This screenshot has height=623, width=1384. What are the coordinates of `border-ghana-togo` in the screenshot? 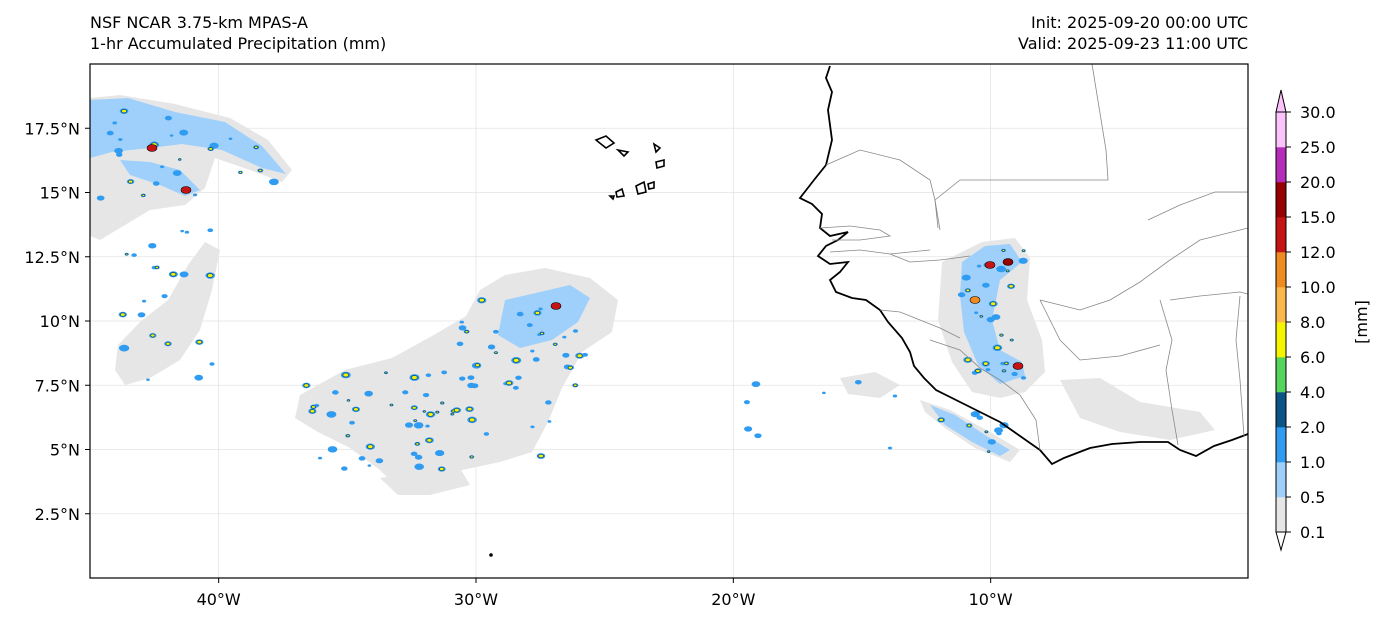 It's located at (1240, 366).